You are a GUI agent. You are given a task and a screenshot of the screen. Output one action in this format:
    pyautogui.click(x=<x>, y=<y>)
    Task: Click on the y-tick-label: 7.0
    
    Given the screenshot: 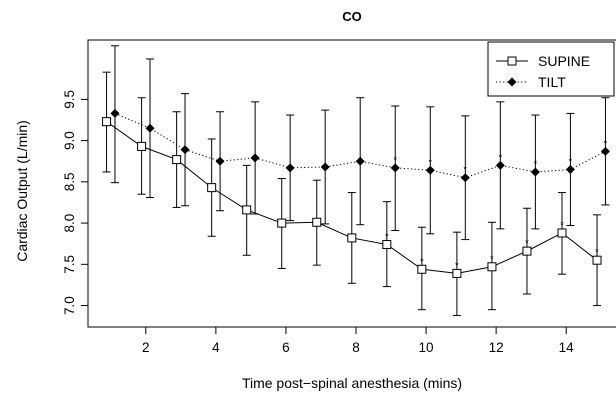 What is the action you would take?
    pyautogui.click(x=69, y=305)
    